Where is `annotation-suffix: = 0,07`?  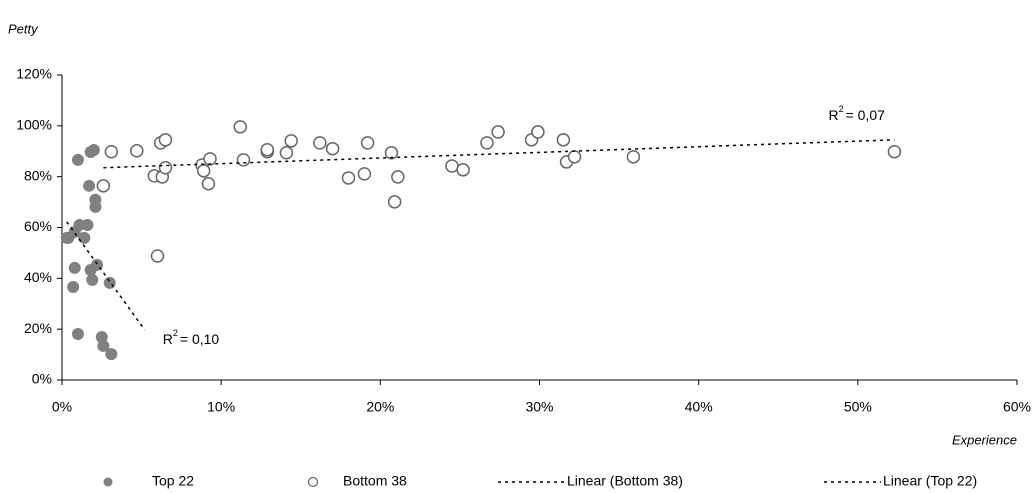
annotation-suffix: = 0,07 is located at coordinates (866, 115).